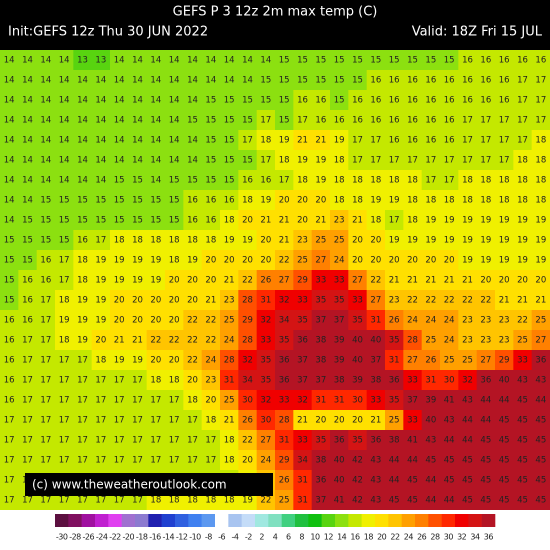  Describe the element at coordinates (210, 361) in the screenshot. I see `temp-value: 24` at that location.